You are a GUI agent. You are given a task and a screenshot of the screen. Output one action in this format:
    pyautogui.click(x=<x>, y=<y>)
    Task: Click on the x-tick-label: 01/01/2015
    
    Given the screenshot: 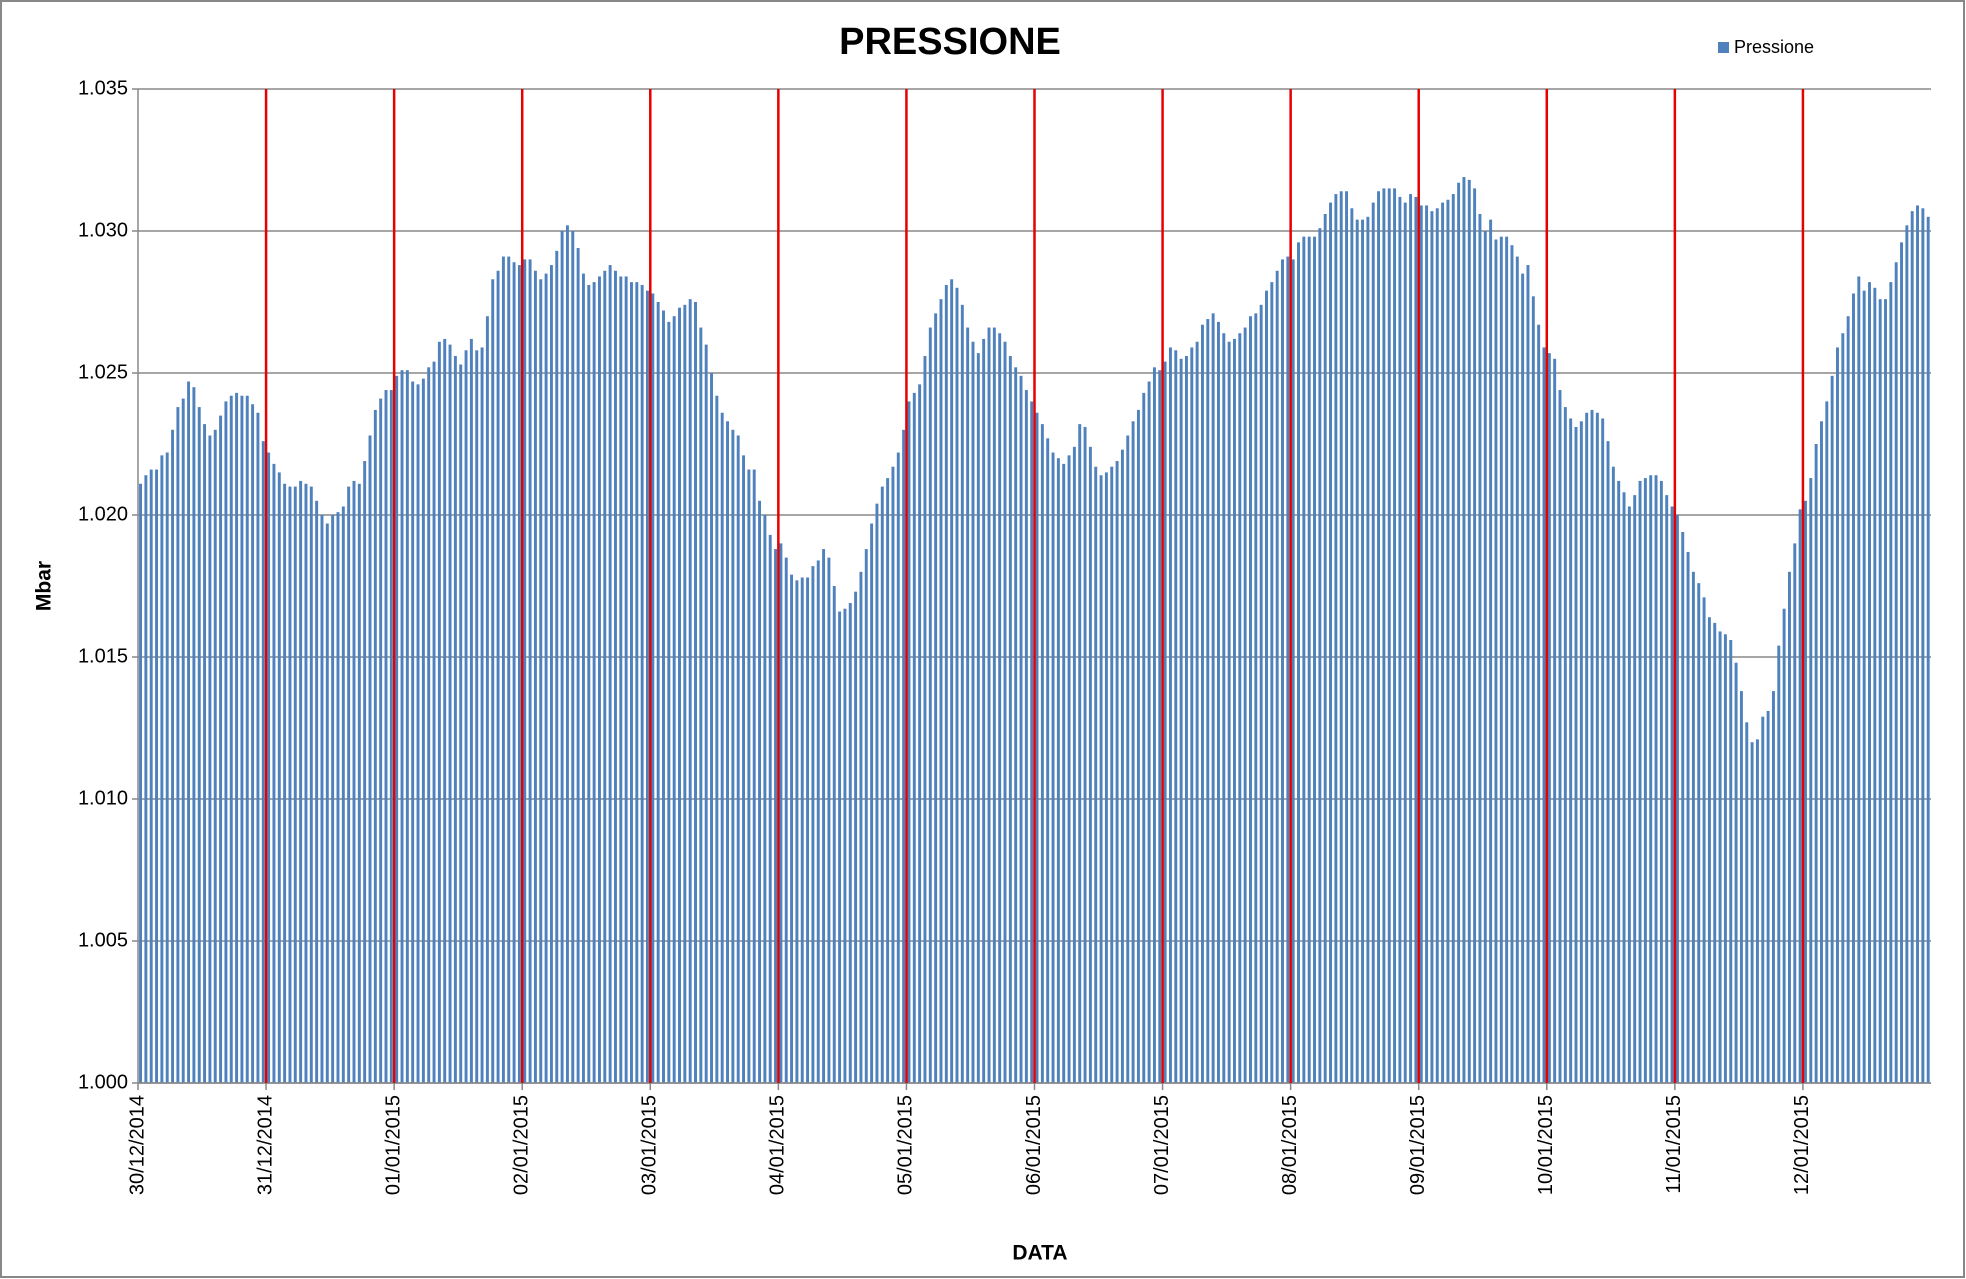 What is the action you would take?
    pyautogui.click(x=393, y=1145)
    